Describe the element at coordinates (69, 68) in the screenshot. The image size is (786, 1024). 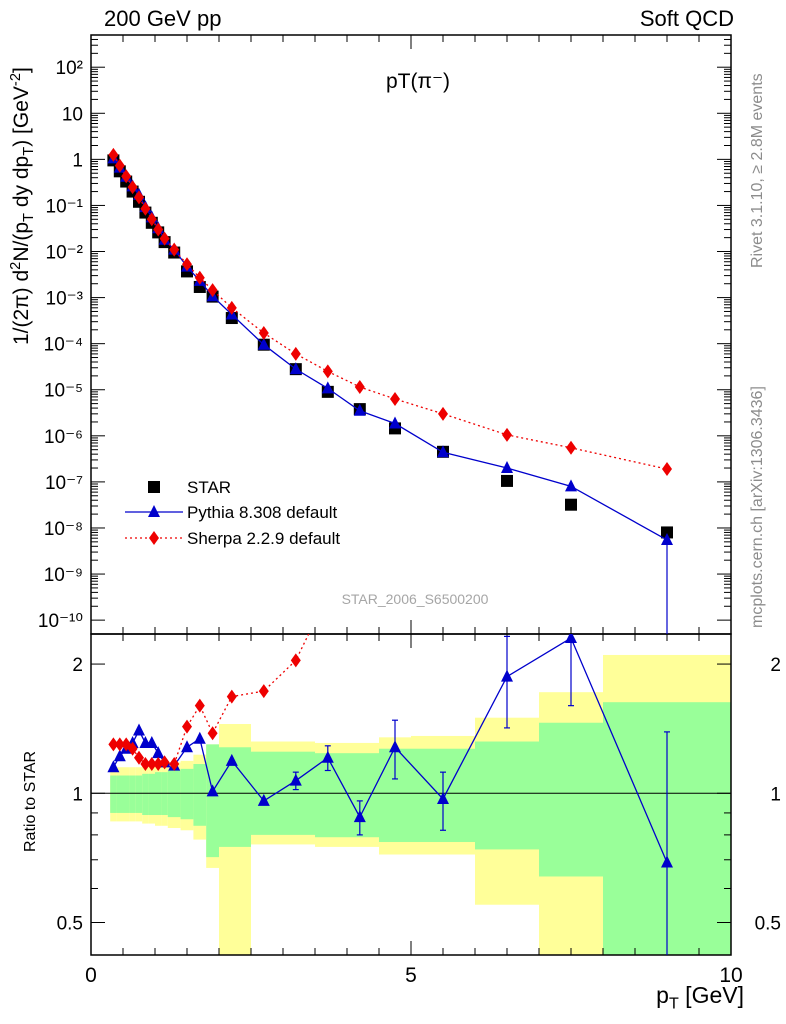
I see `y-tick-label: 10²` at that location.